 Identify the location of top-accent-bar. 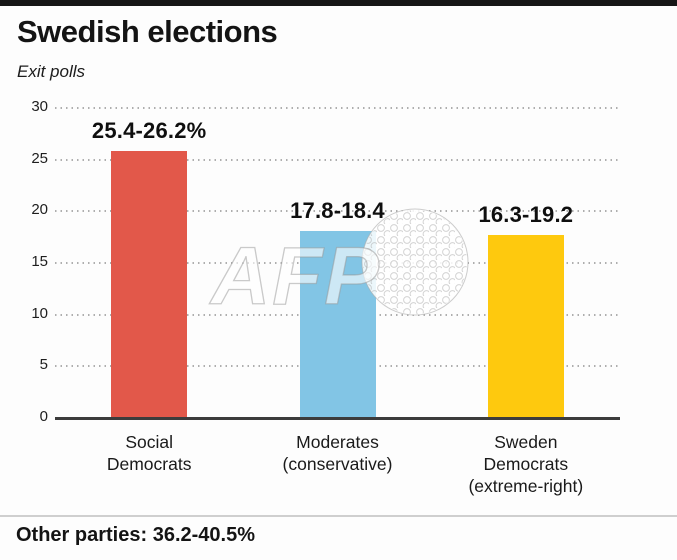
(338, 3).